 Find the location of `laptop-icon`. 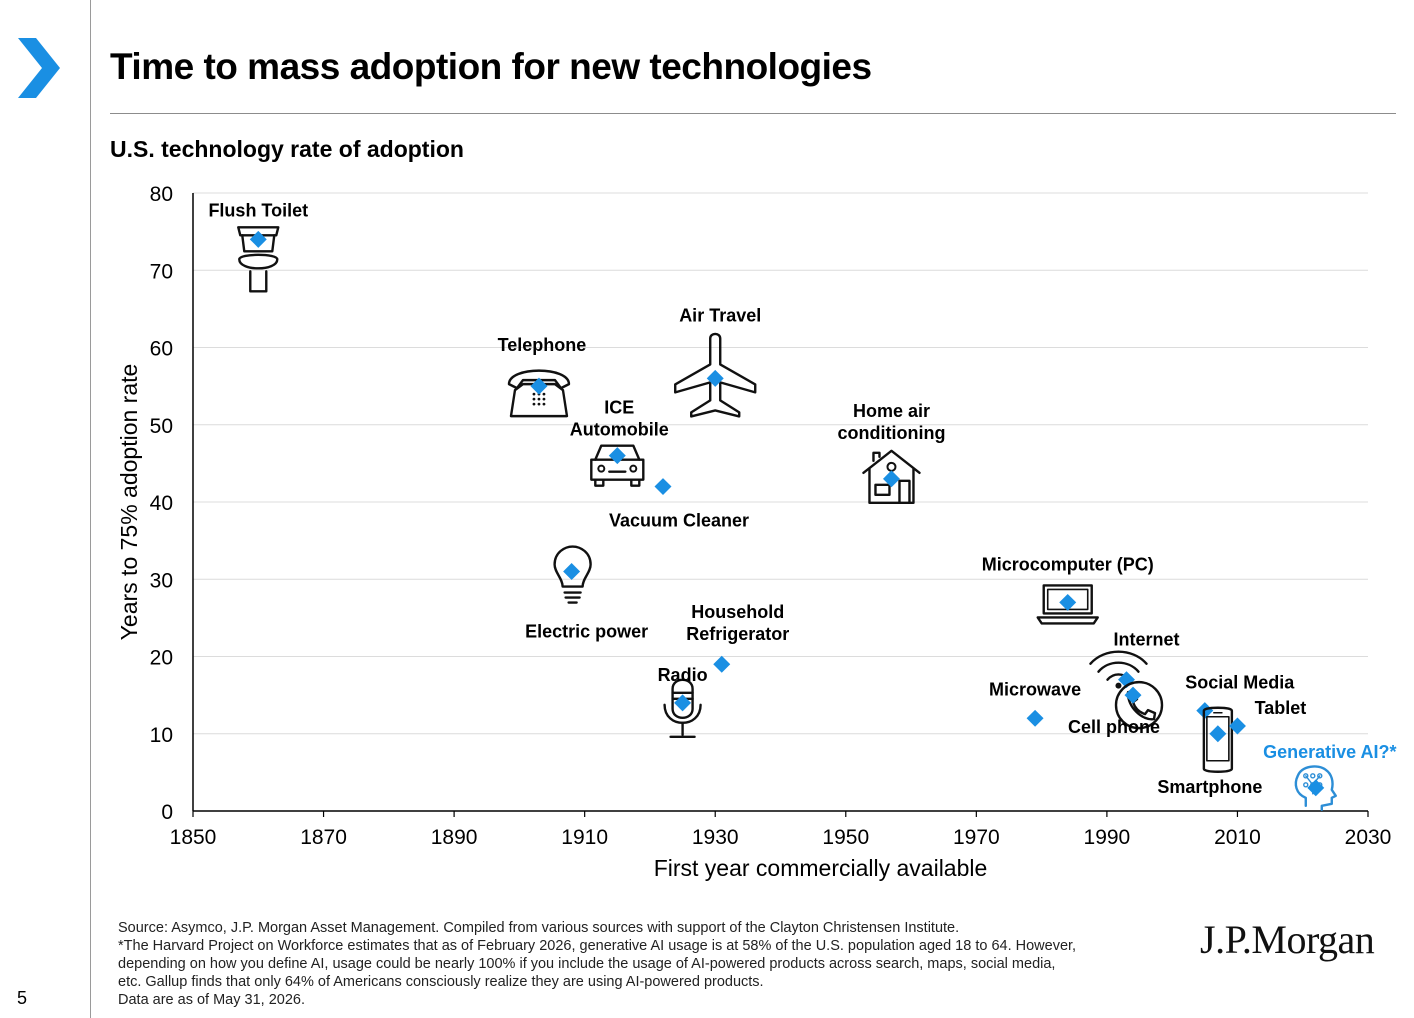

laptop-icon is located at coordinates (1067, 604).